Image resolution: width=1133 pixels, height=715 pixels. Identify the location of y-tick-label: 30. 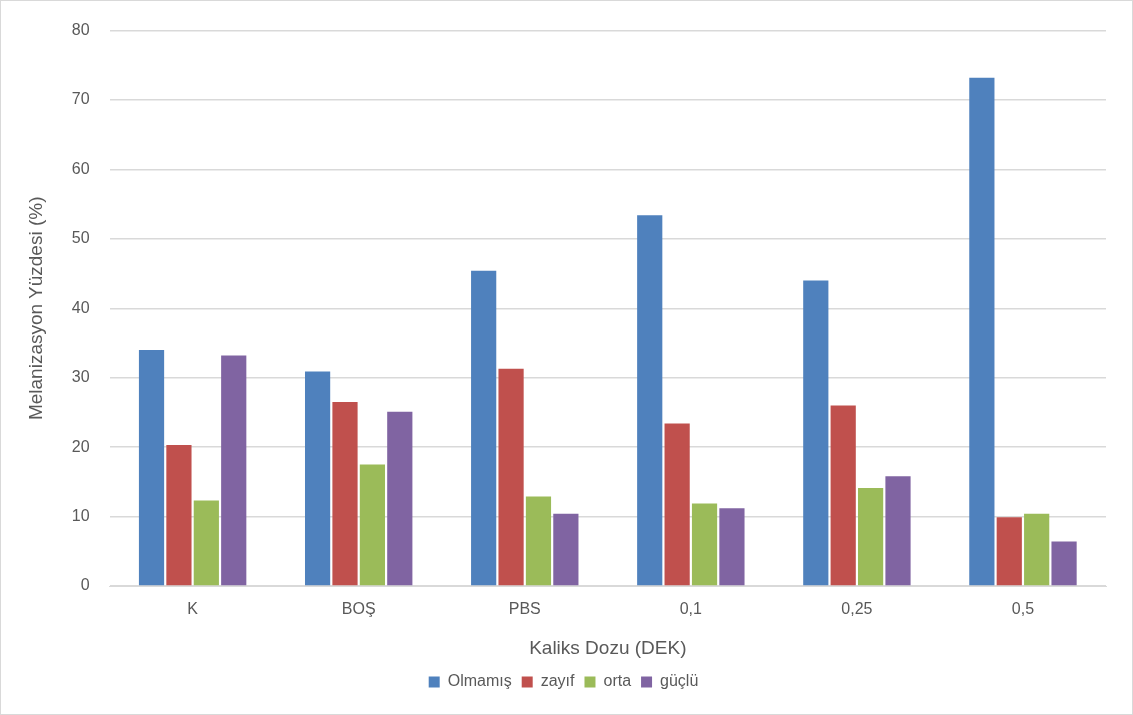
(80, 377).